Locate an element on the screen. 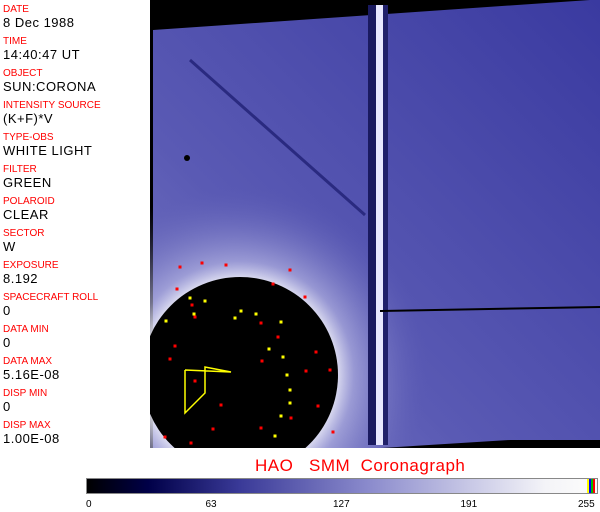  colorbar-tick-label: 0 is located at coordinates (89, 504).